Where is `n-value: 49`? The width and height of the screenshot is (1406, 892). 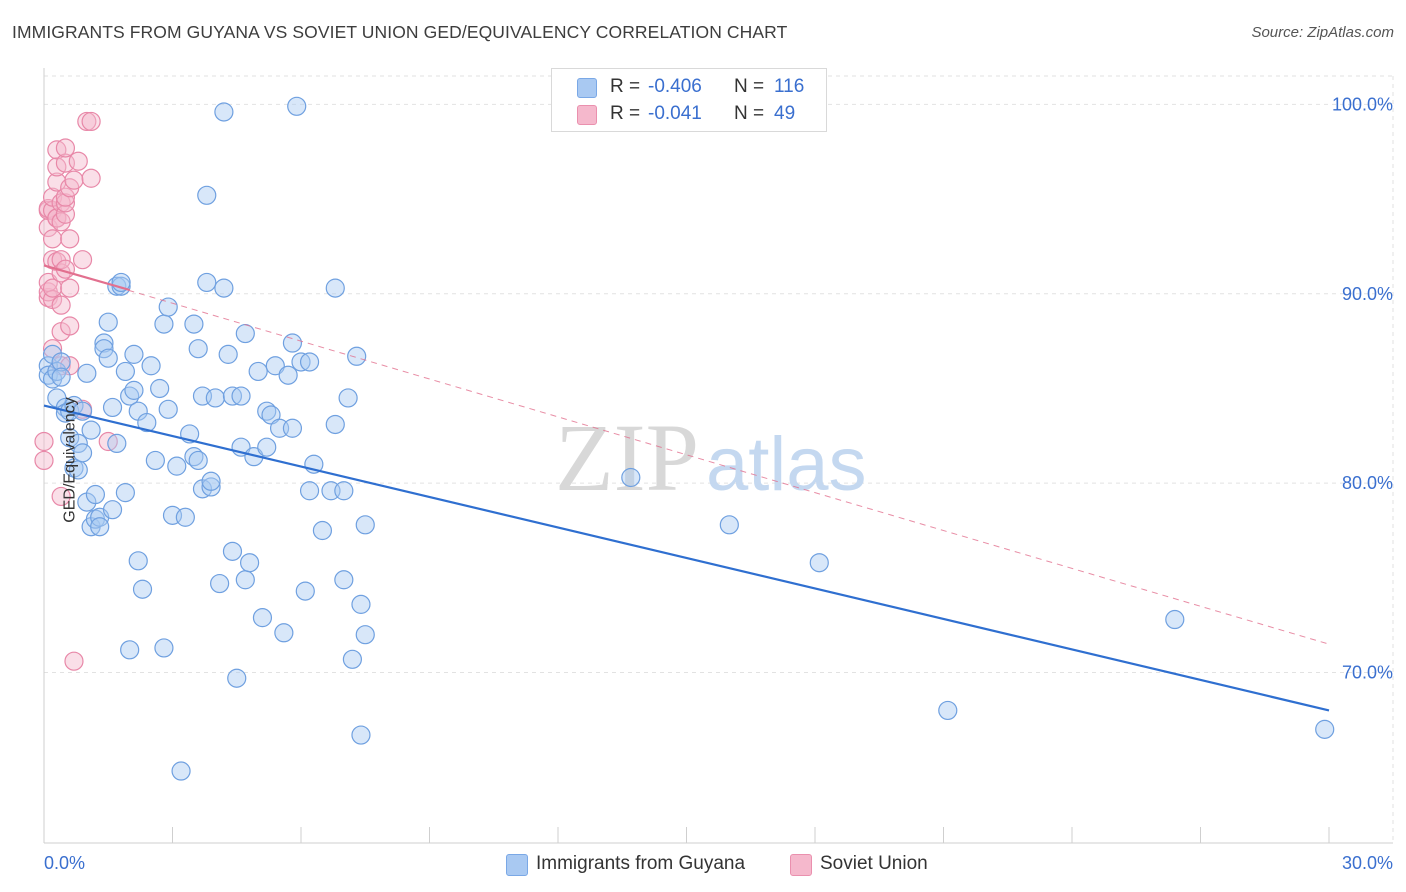 n-value: 49 is located at coordinates (785, 113).